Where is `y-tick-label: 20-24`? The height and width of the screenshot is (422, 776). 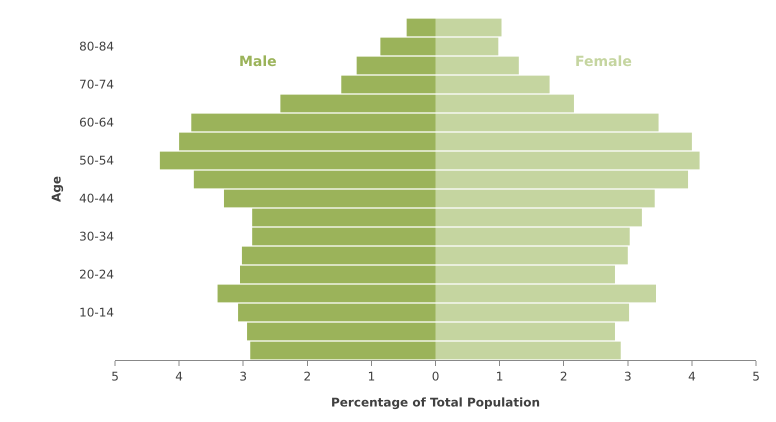 y-tick-label: 20-24 is located at coordinates (96, 275).